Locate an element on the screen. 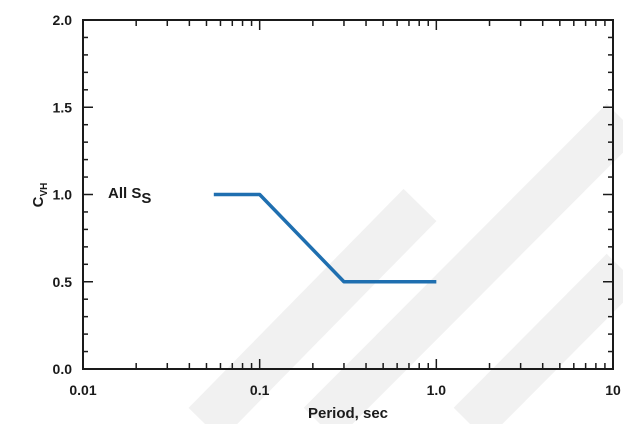  x-tick-label: 10 is located at coordinates (613, 390).